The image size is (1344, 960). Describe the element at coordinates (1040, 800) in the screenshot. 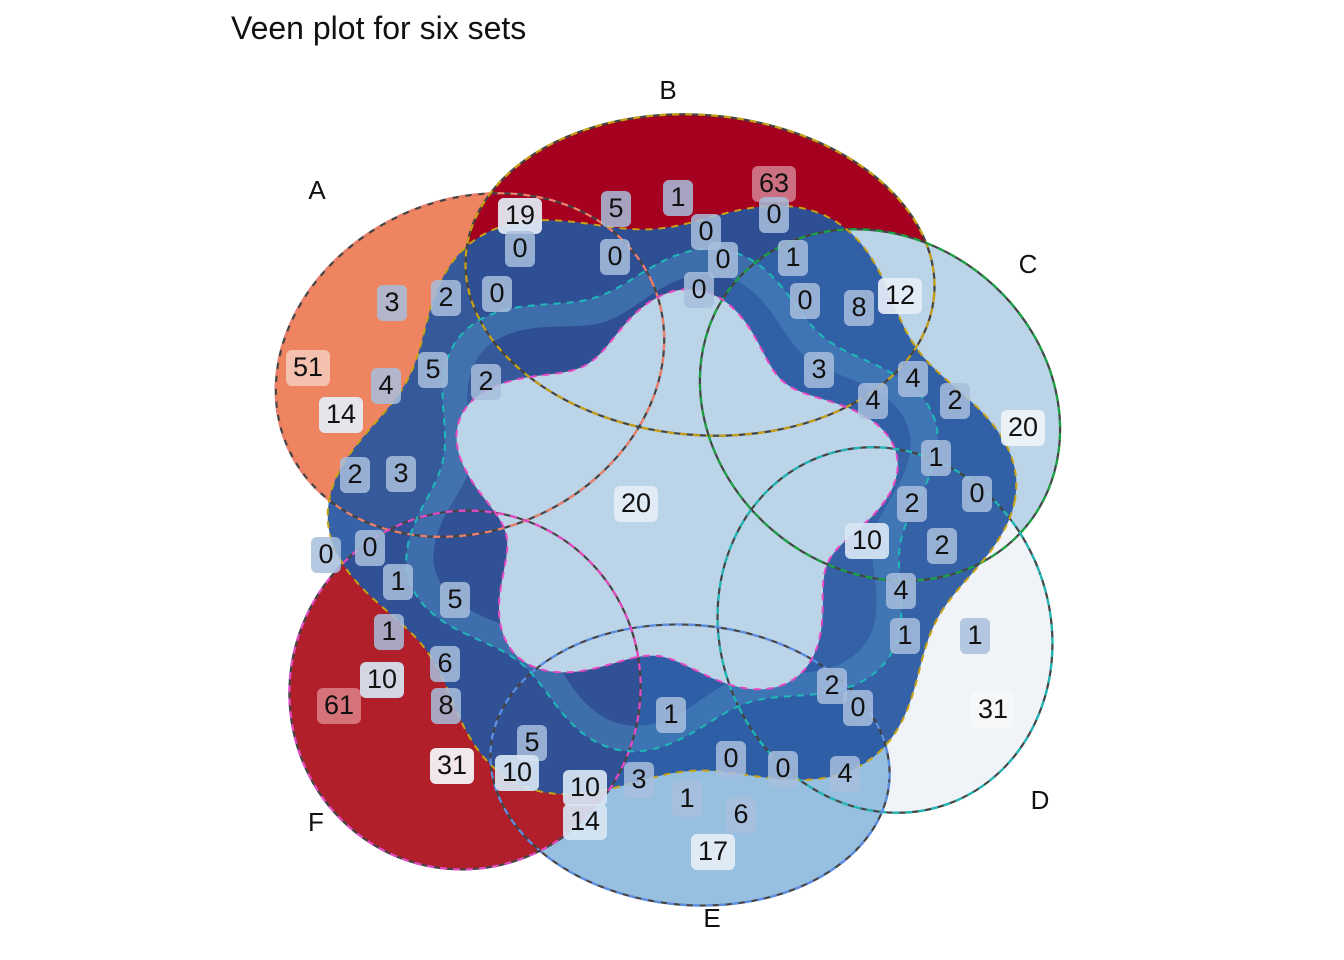

I see `set-label-d: D` at that location.